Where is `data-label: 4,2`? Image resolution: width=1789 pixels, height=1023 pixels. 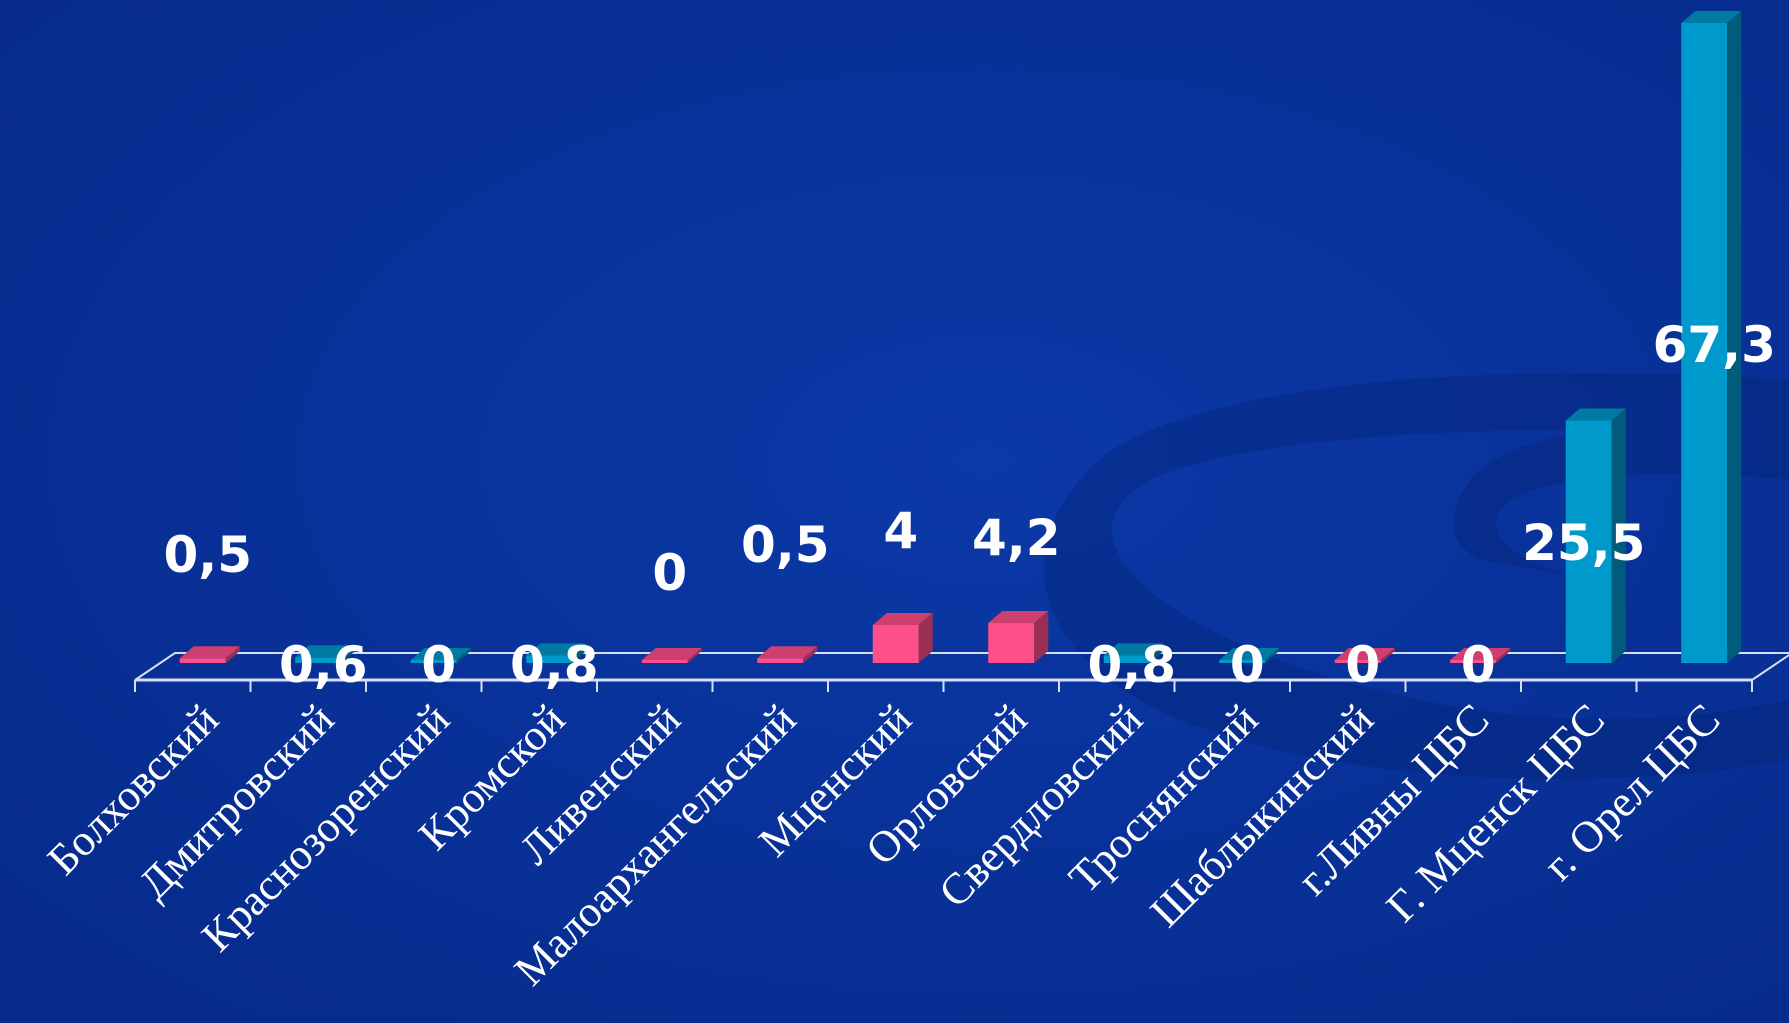 data-label: 4,2 is located at coordinates (1016, 538).